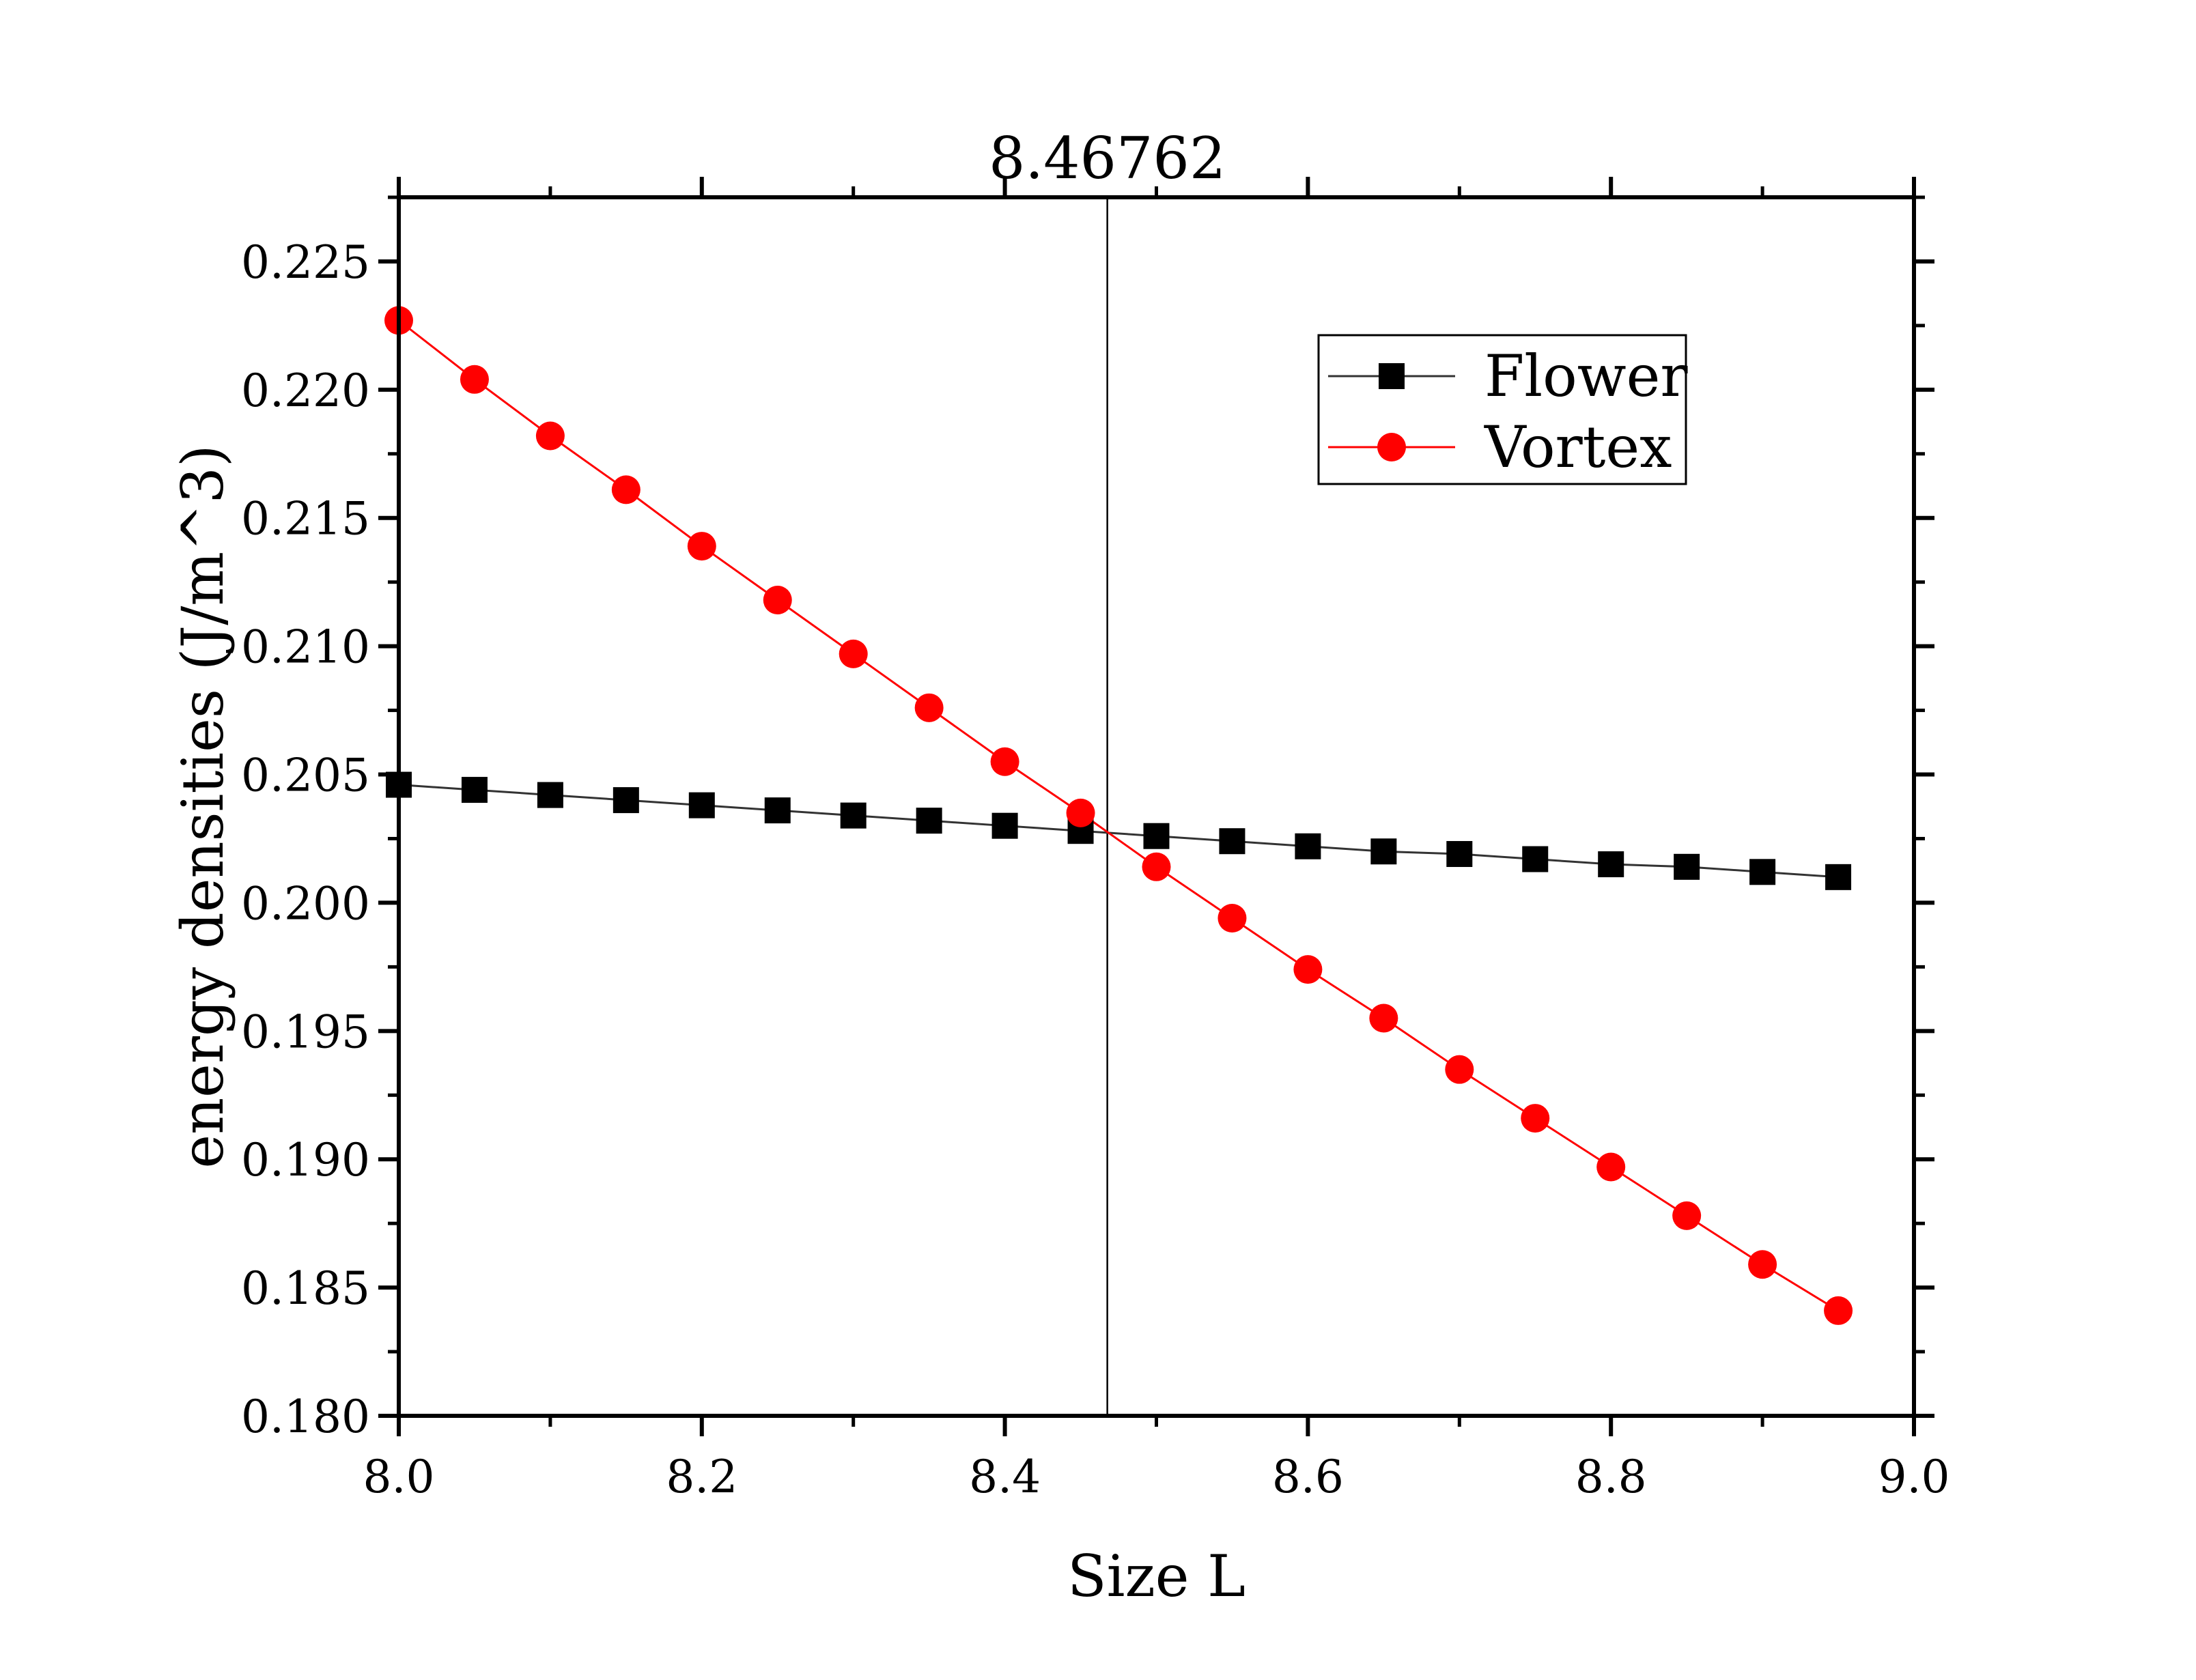  What do you see at coordinates (1914, 1477) in the screenshot?
I see `x-tick-label: 9.0` at bounding box center [1914, 1477].